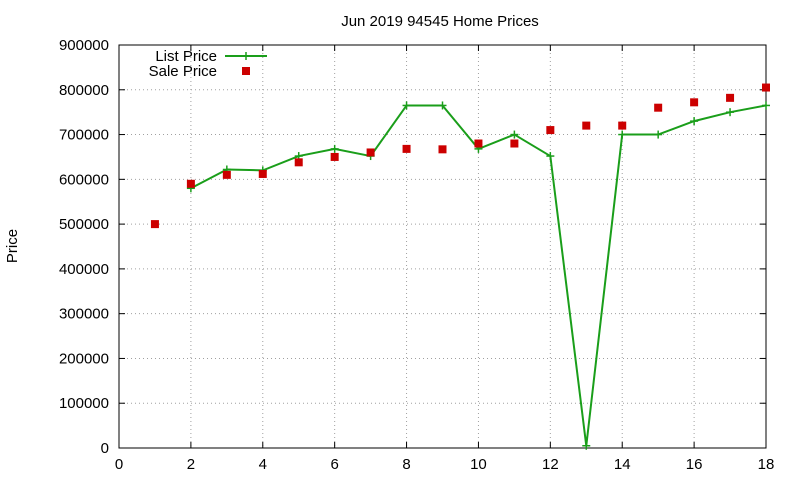 The width and height of the screenshot is (800, 480). Describe the element at coordinates (694, 464) in the screenshot. I see `x-tick-label: 16` at that location.